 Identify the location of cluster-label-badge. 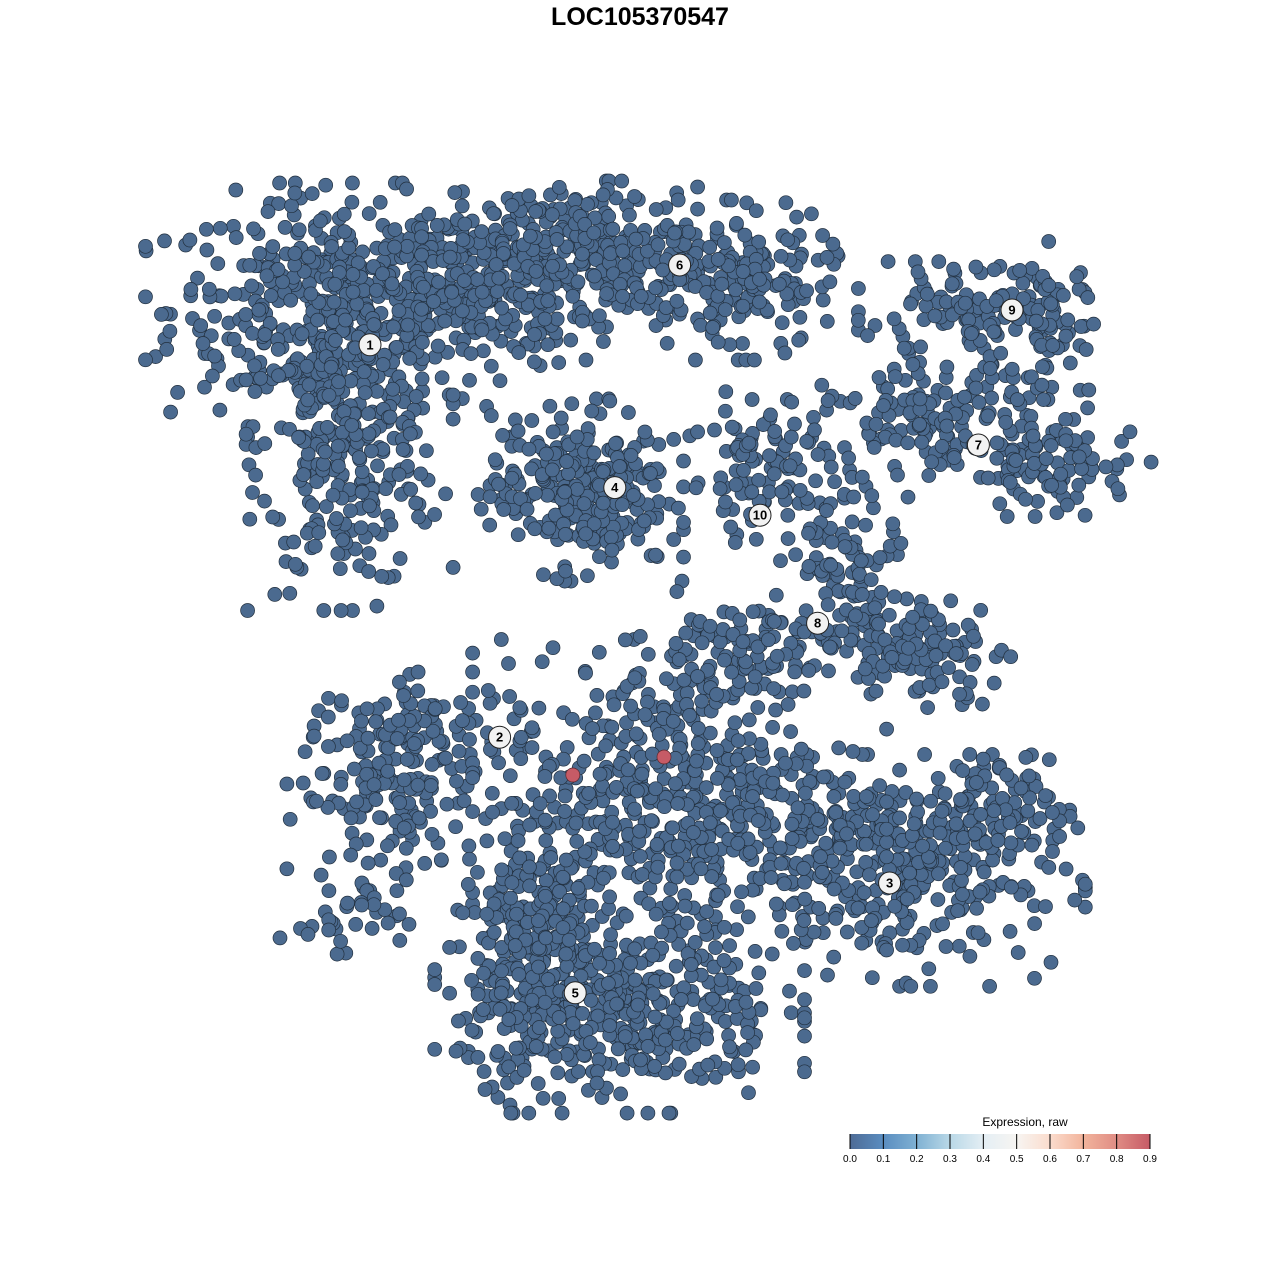
(760, 515).